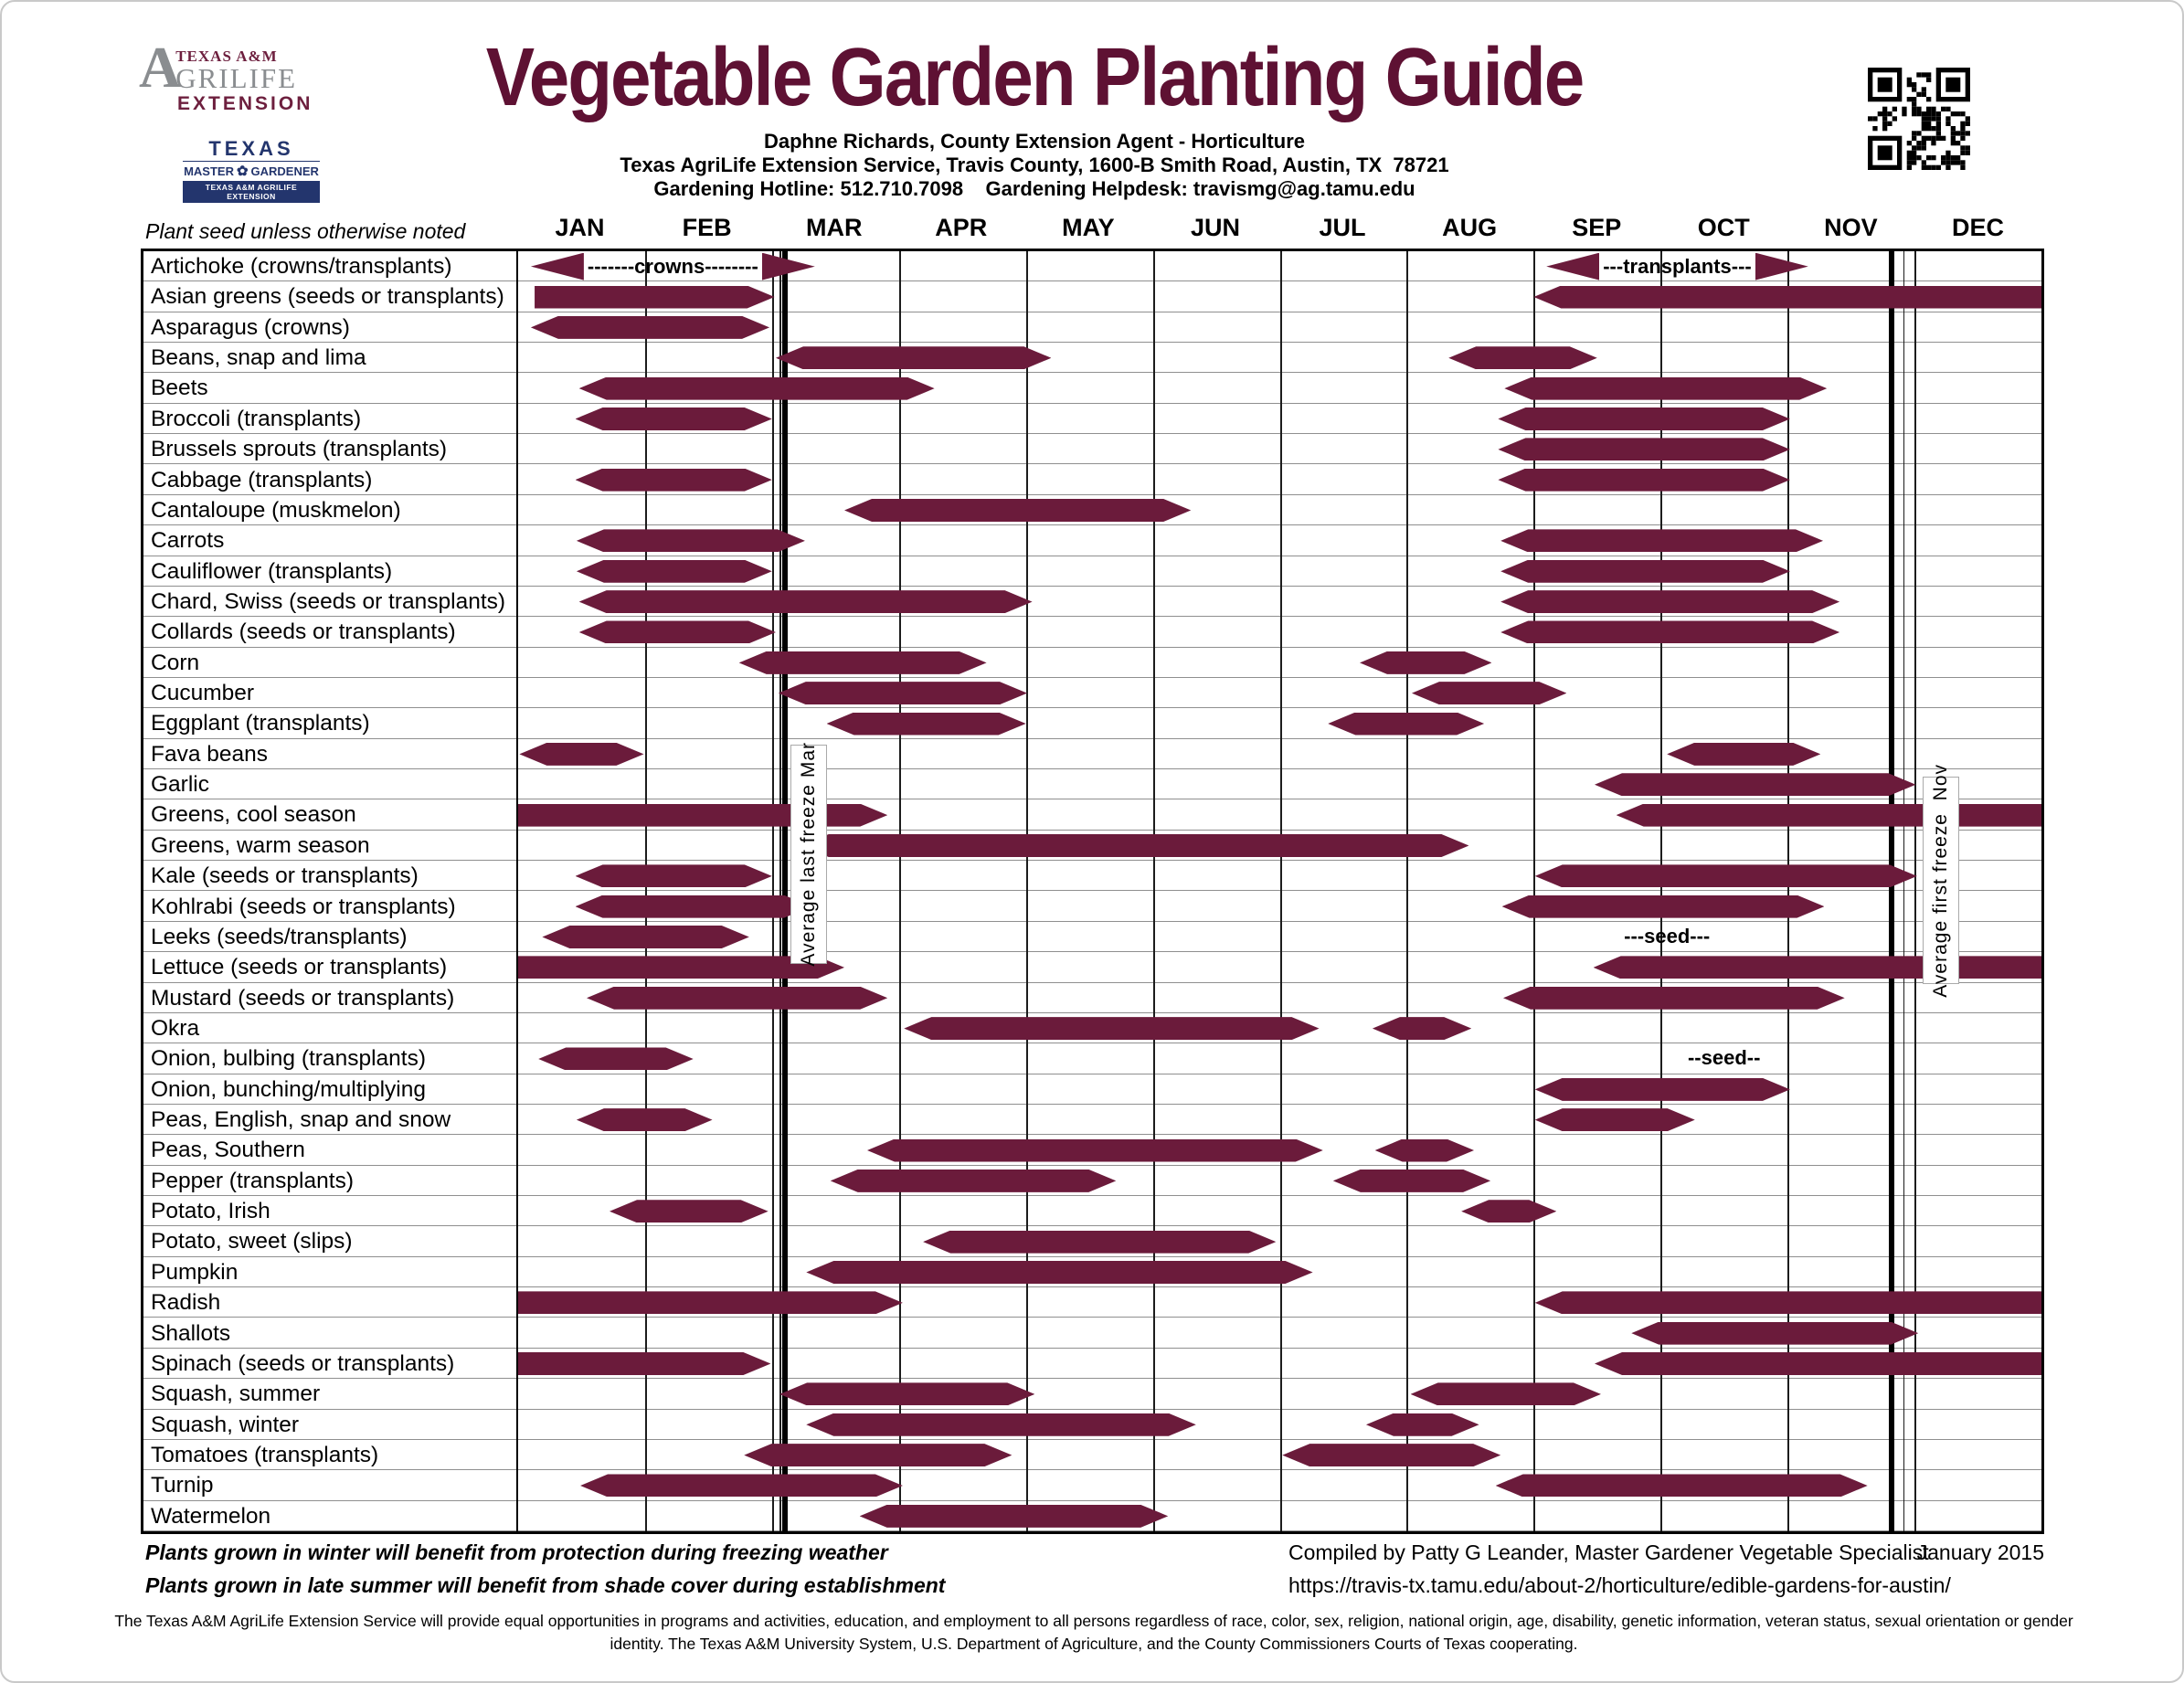 This screenshot has height=1683, width=2184. What do you see at coordinates (254, 815) in the screenshot?
I see `row-label: Greens, cool season` at bounding box center [254, 815].